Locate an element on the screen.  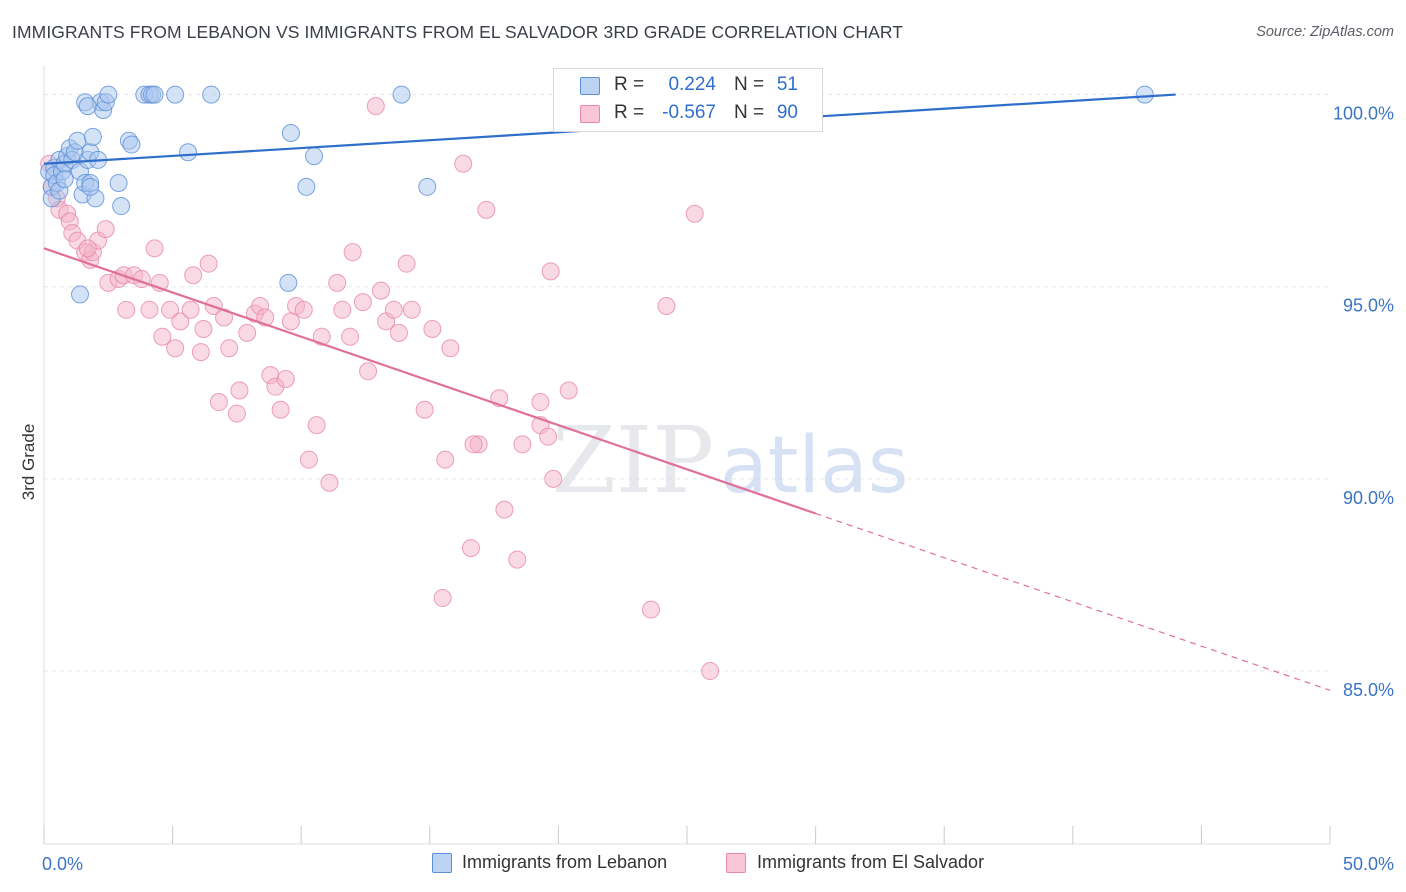
legend-row-lebanon: R = 0.224 N = 51 is located at coordinates (688, 86).